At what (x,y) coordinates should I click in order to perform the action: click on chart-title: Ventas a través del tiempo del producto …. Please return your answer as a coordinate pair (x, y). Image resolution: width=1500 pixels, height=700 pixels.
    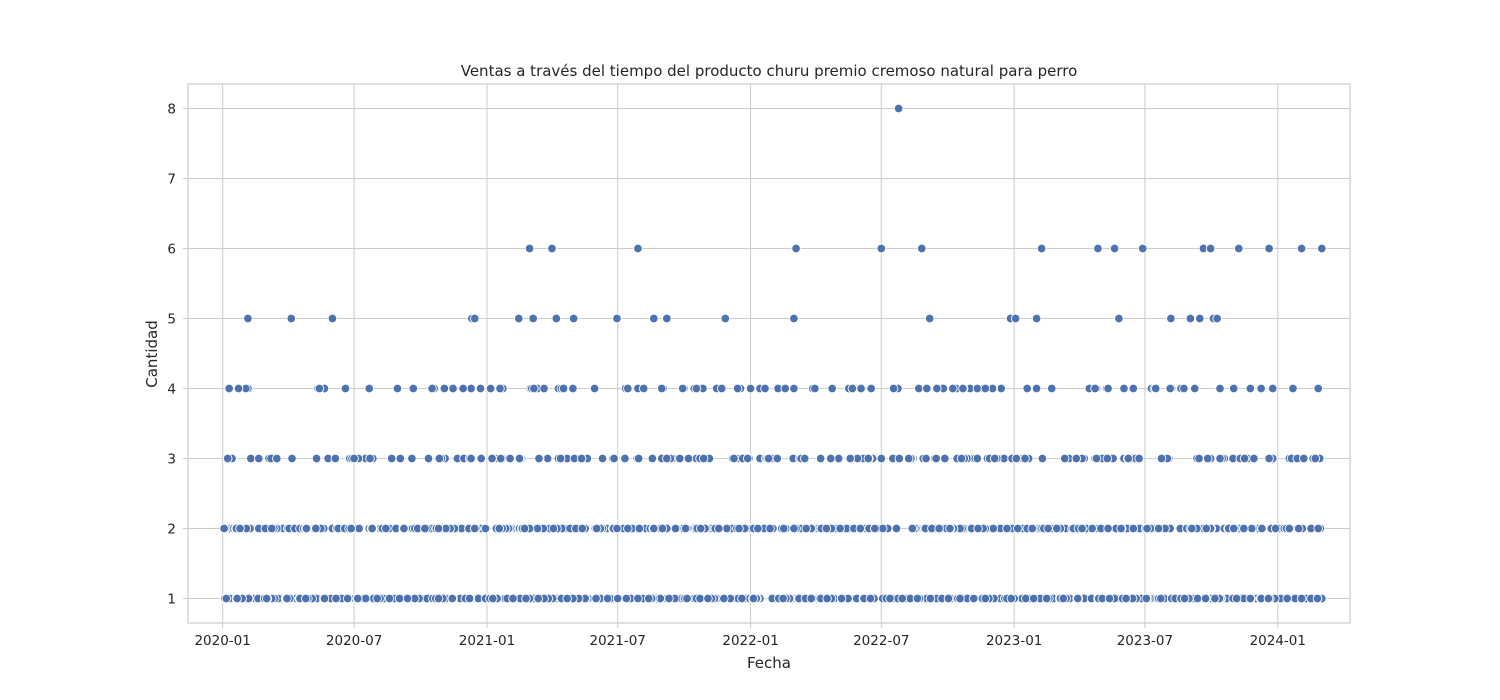
    Looking at the image, I should click on (769, 71).